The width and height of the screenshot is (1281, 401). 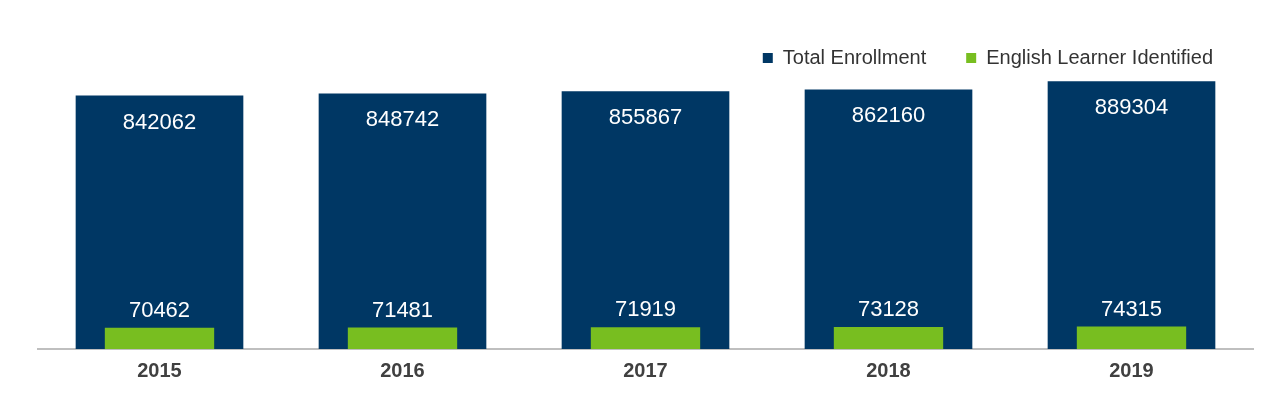 I want to click on data-label: 862160, so click(x=888, y=115).